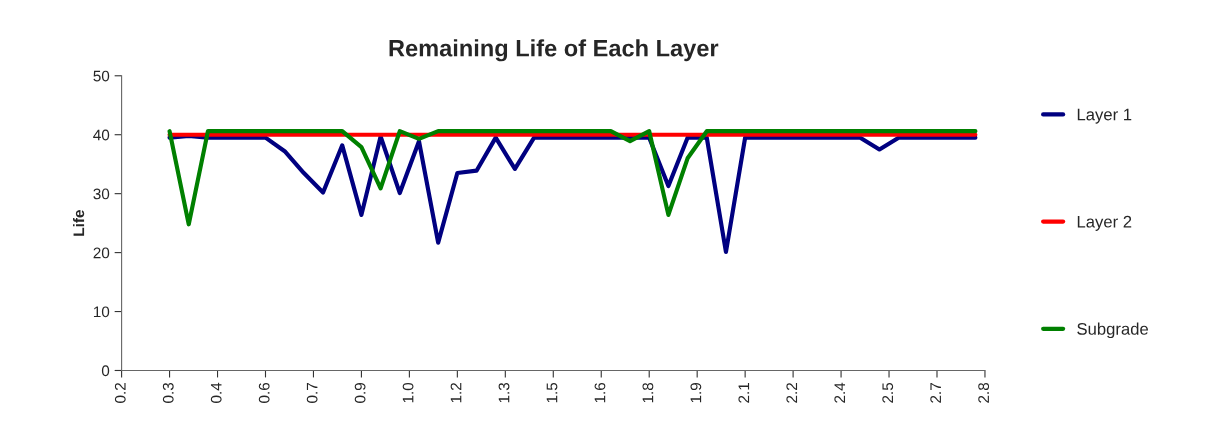 This screenshot has height=421, width=1216. Describe the element at coordinates (408, 392) in the screenshot. I see `x-tick-label: 1.0` at that location.